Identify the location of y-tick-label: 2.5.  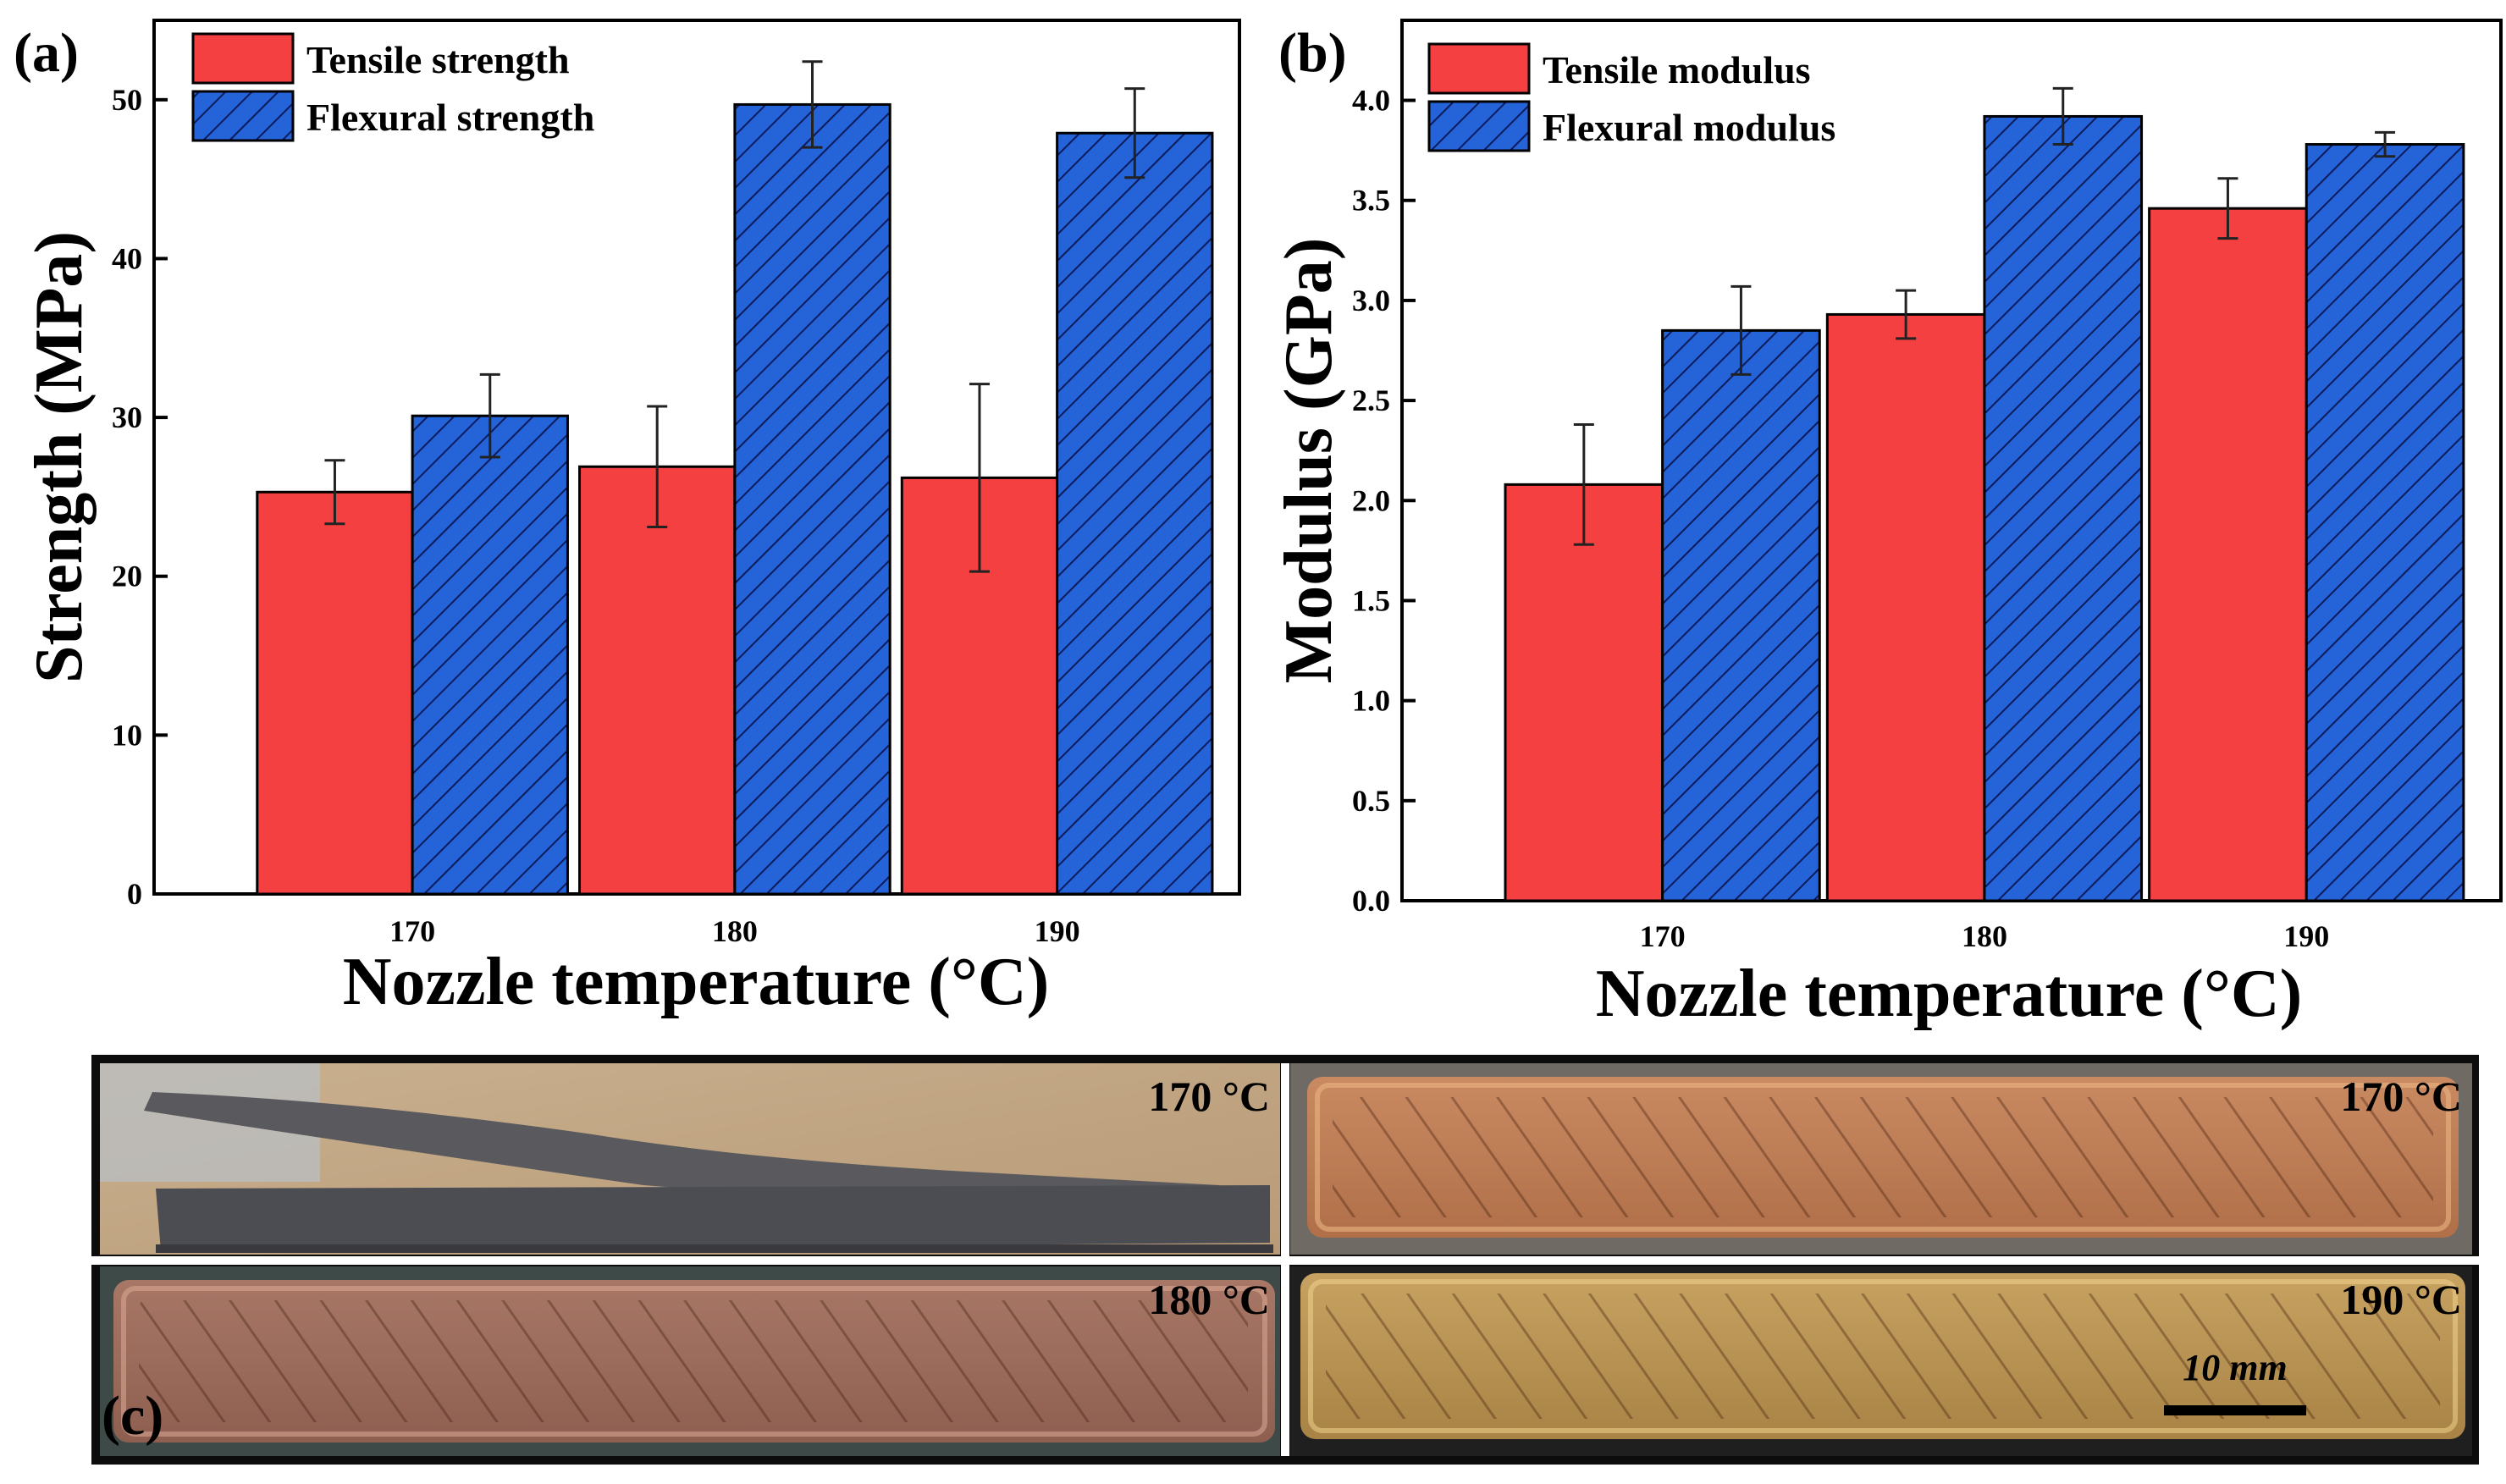
(1371, 400).